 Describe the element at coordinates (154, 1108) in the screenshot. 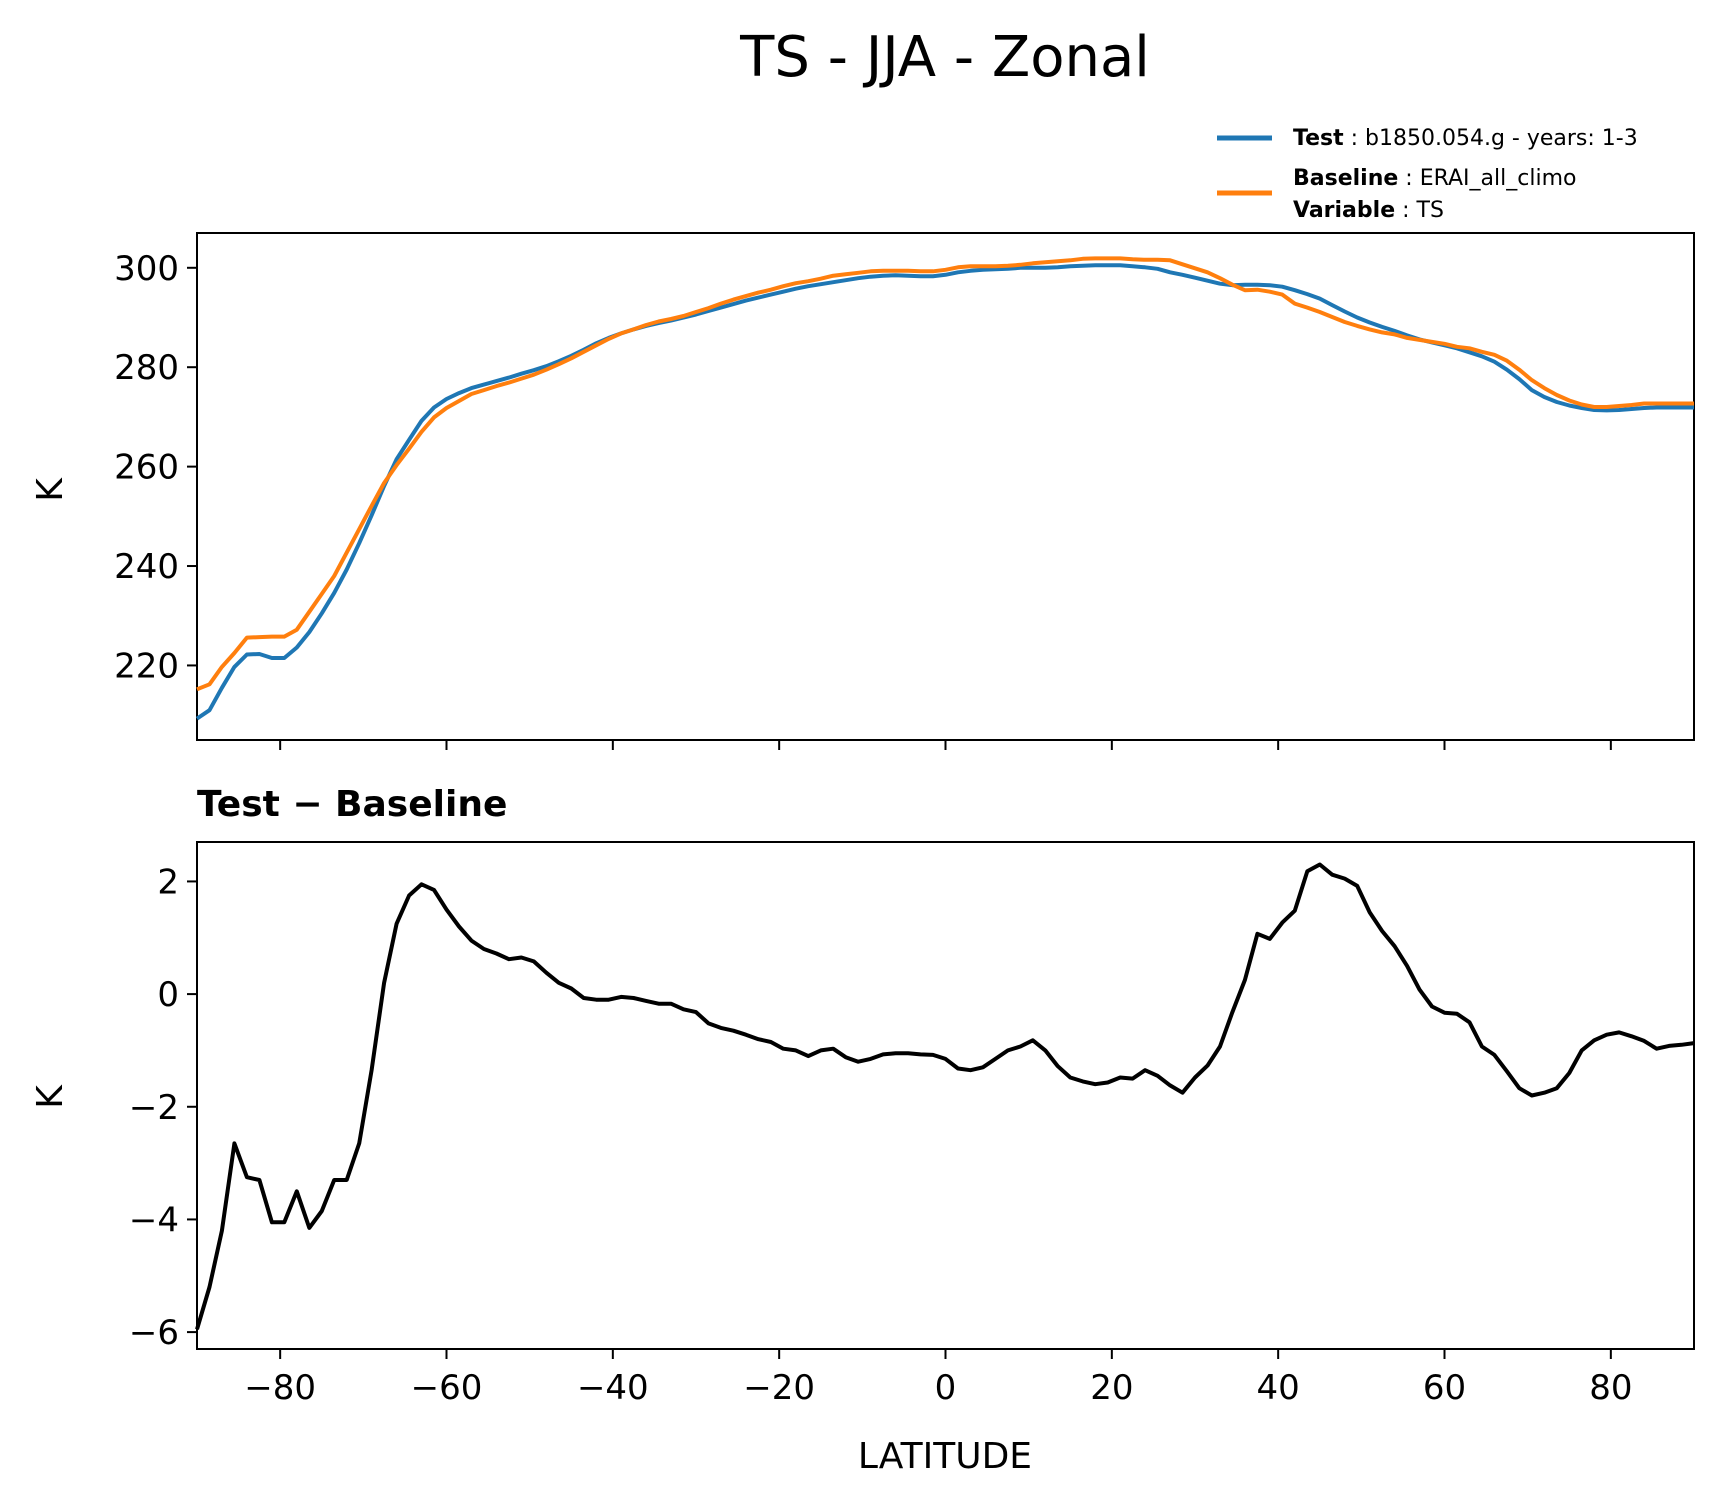

I see `bottom-y-tick-label: −2` at that location.